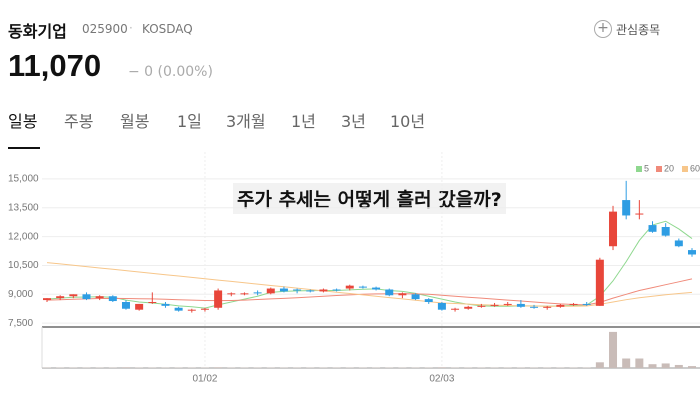 This screenshot has height=400, width=700. What do you see at coordinates (603, 29) in the screenshot?
I see `plus-icon: +` at bounding box center [603, 29].